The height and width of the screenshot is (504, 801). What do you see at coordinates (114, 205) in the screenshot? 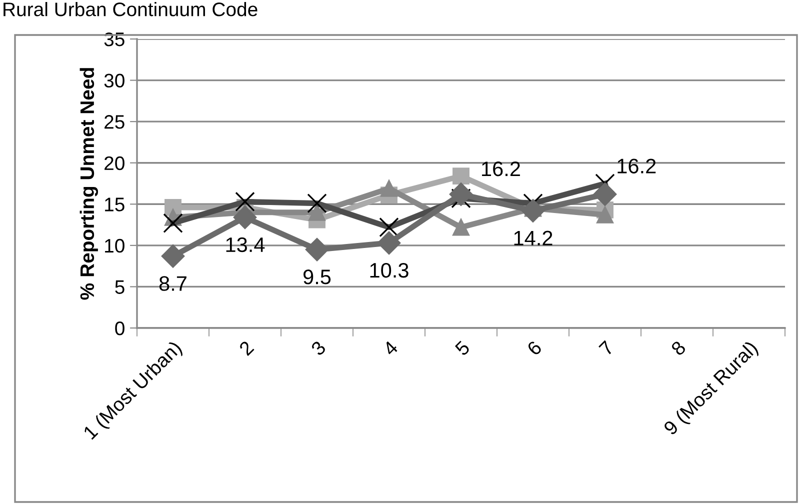
I see `y-tick-label: 15` at bounding box center [114, 205].